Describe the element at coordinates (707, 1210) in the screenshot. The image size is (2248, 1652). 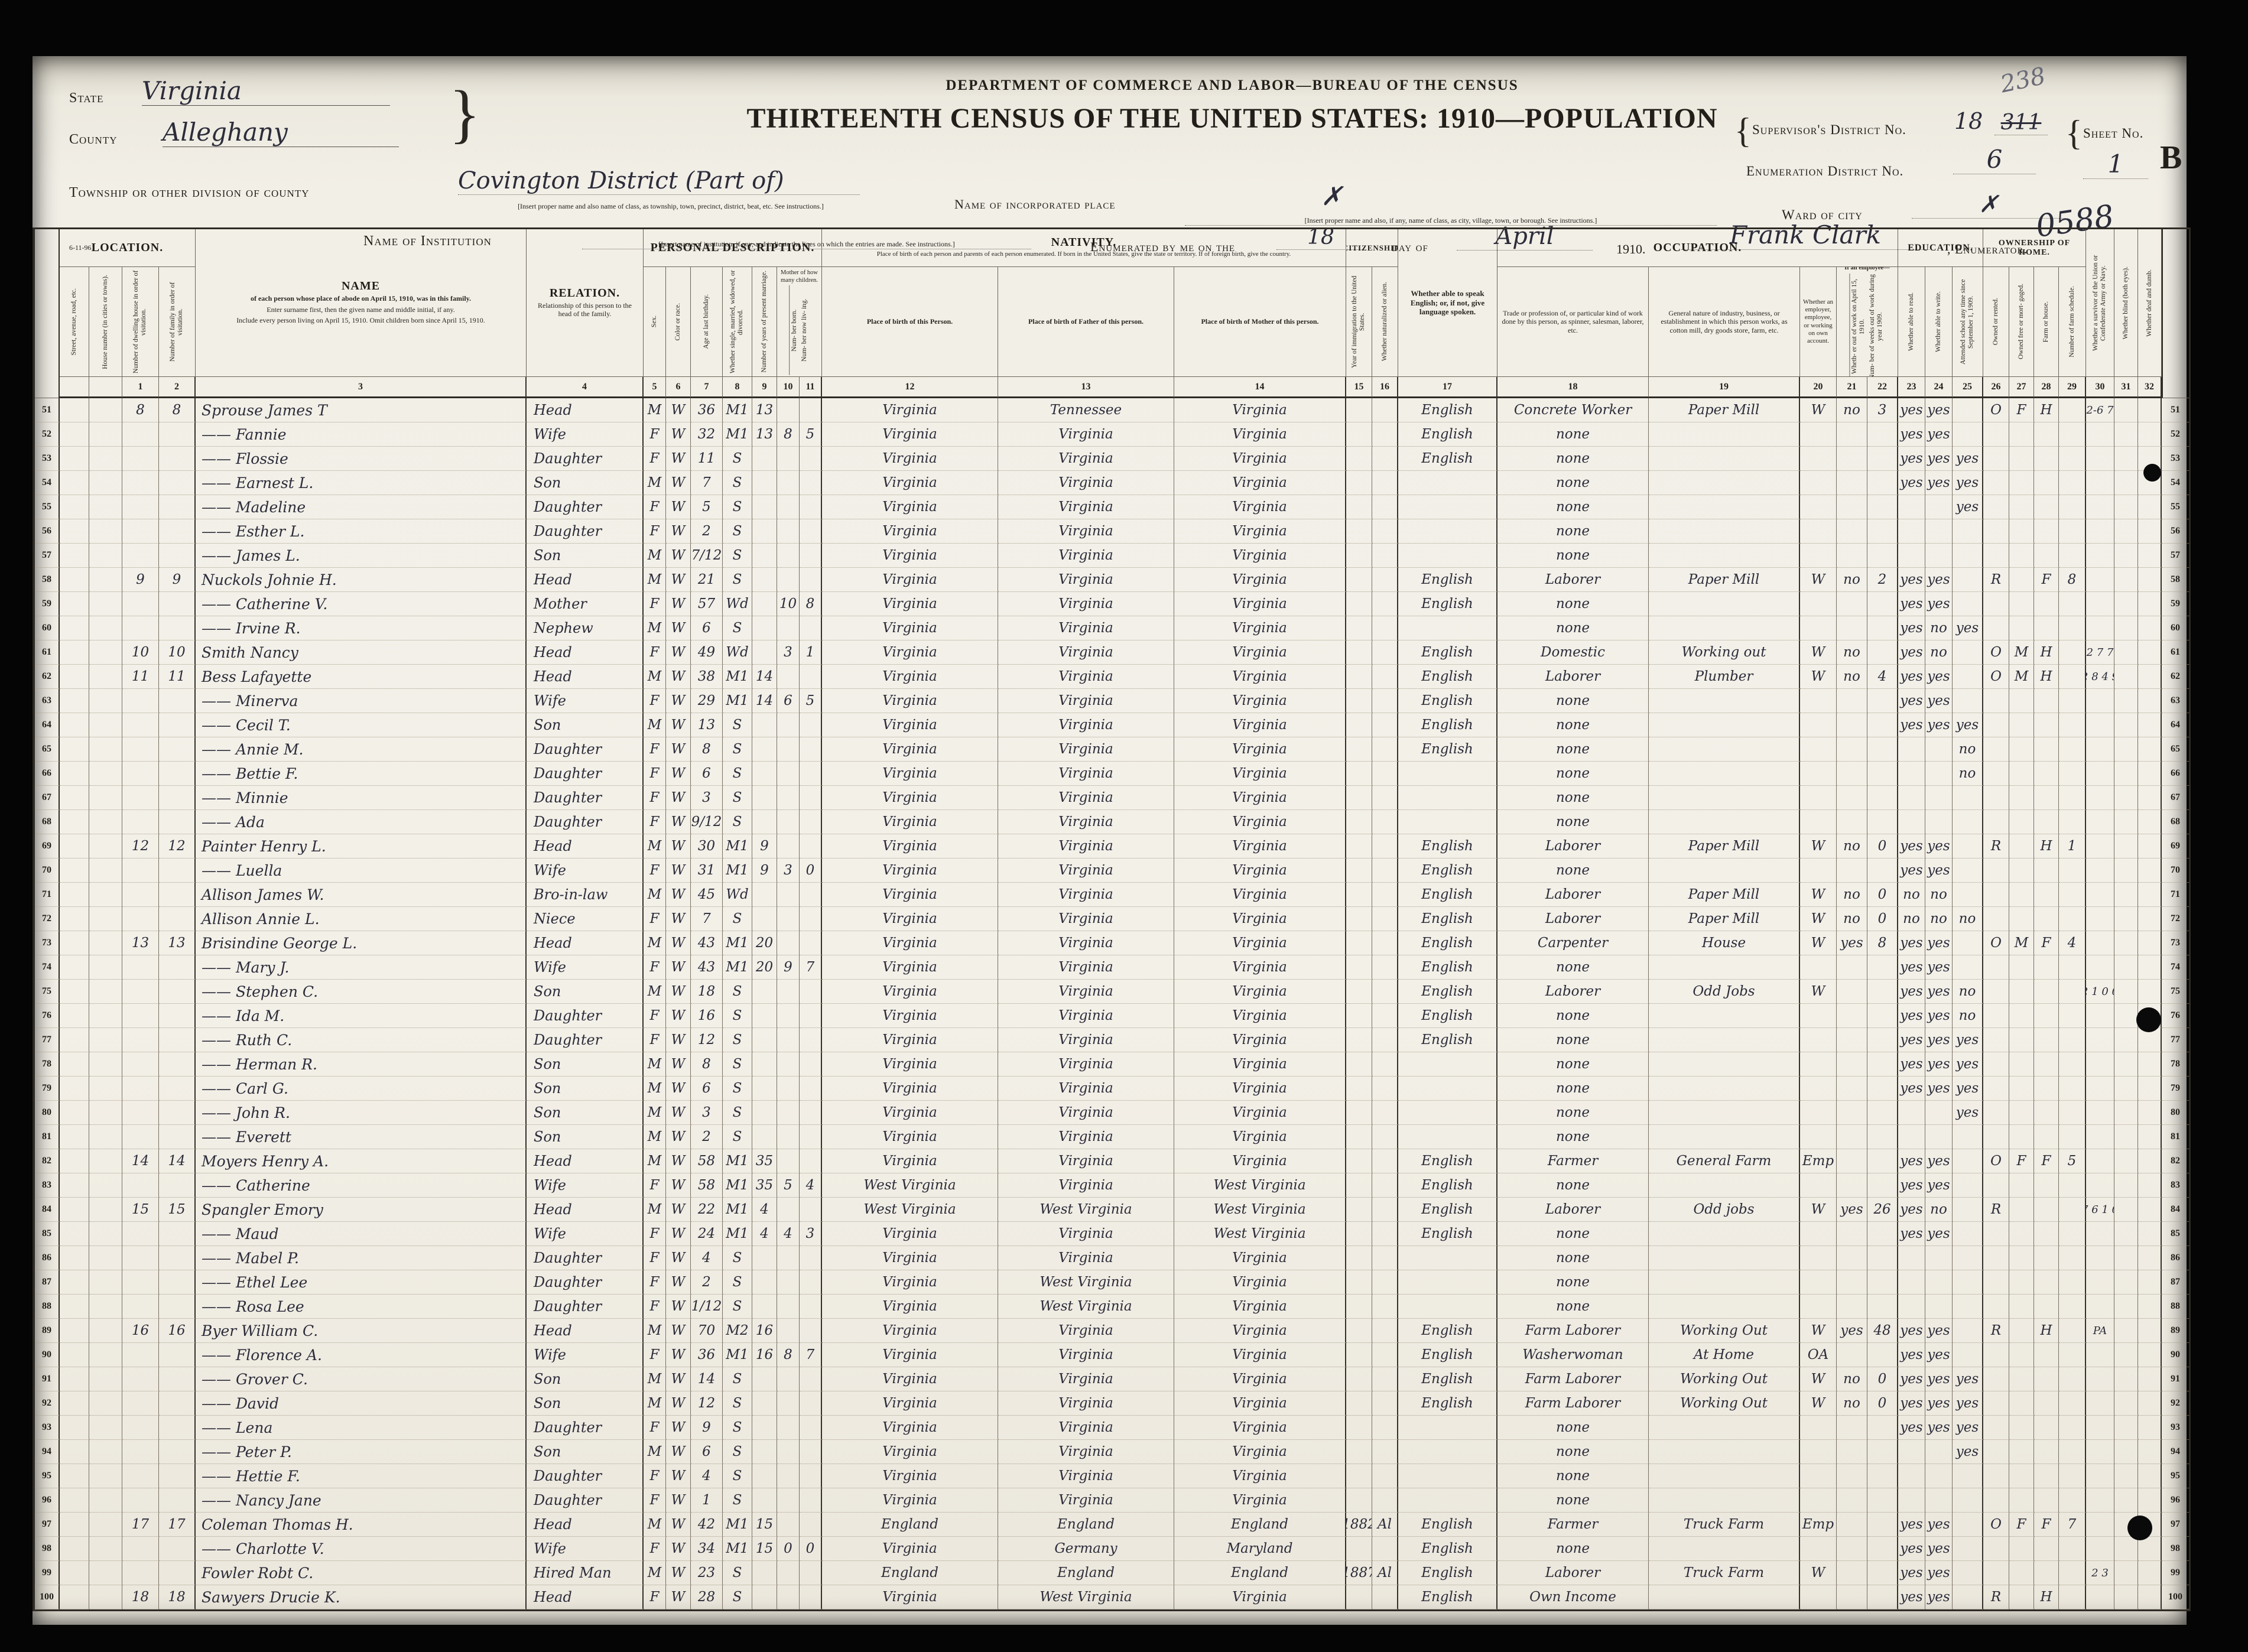
I see `cell-age: 22` at that location.